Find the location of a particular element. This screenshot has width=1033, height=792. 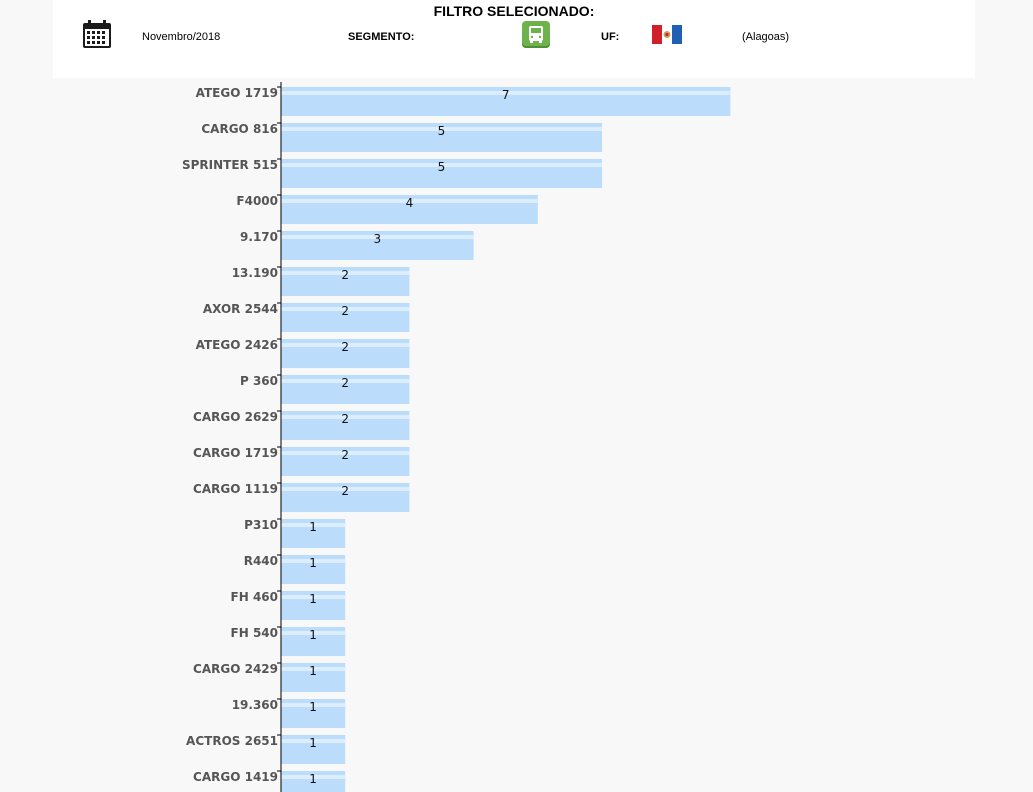

category-label-2: SPRINTER 515 is located at coordinates (230, 165).